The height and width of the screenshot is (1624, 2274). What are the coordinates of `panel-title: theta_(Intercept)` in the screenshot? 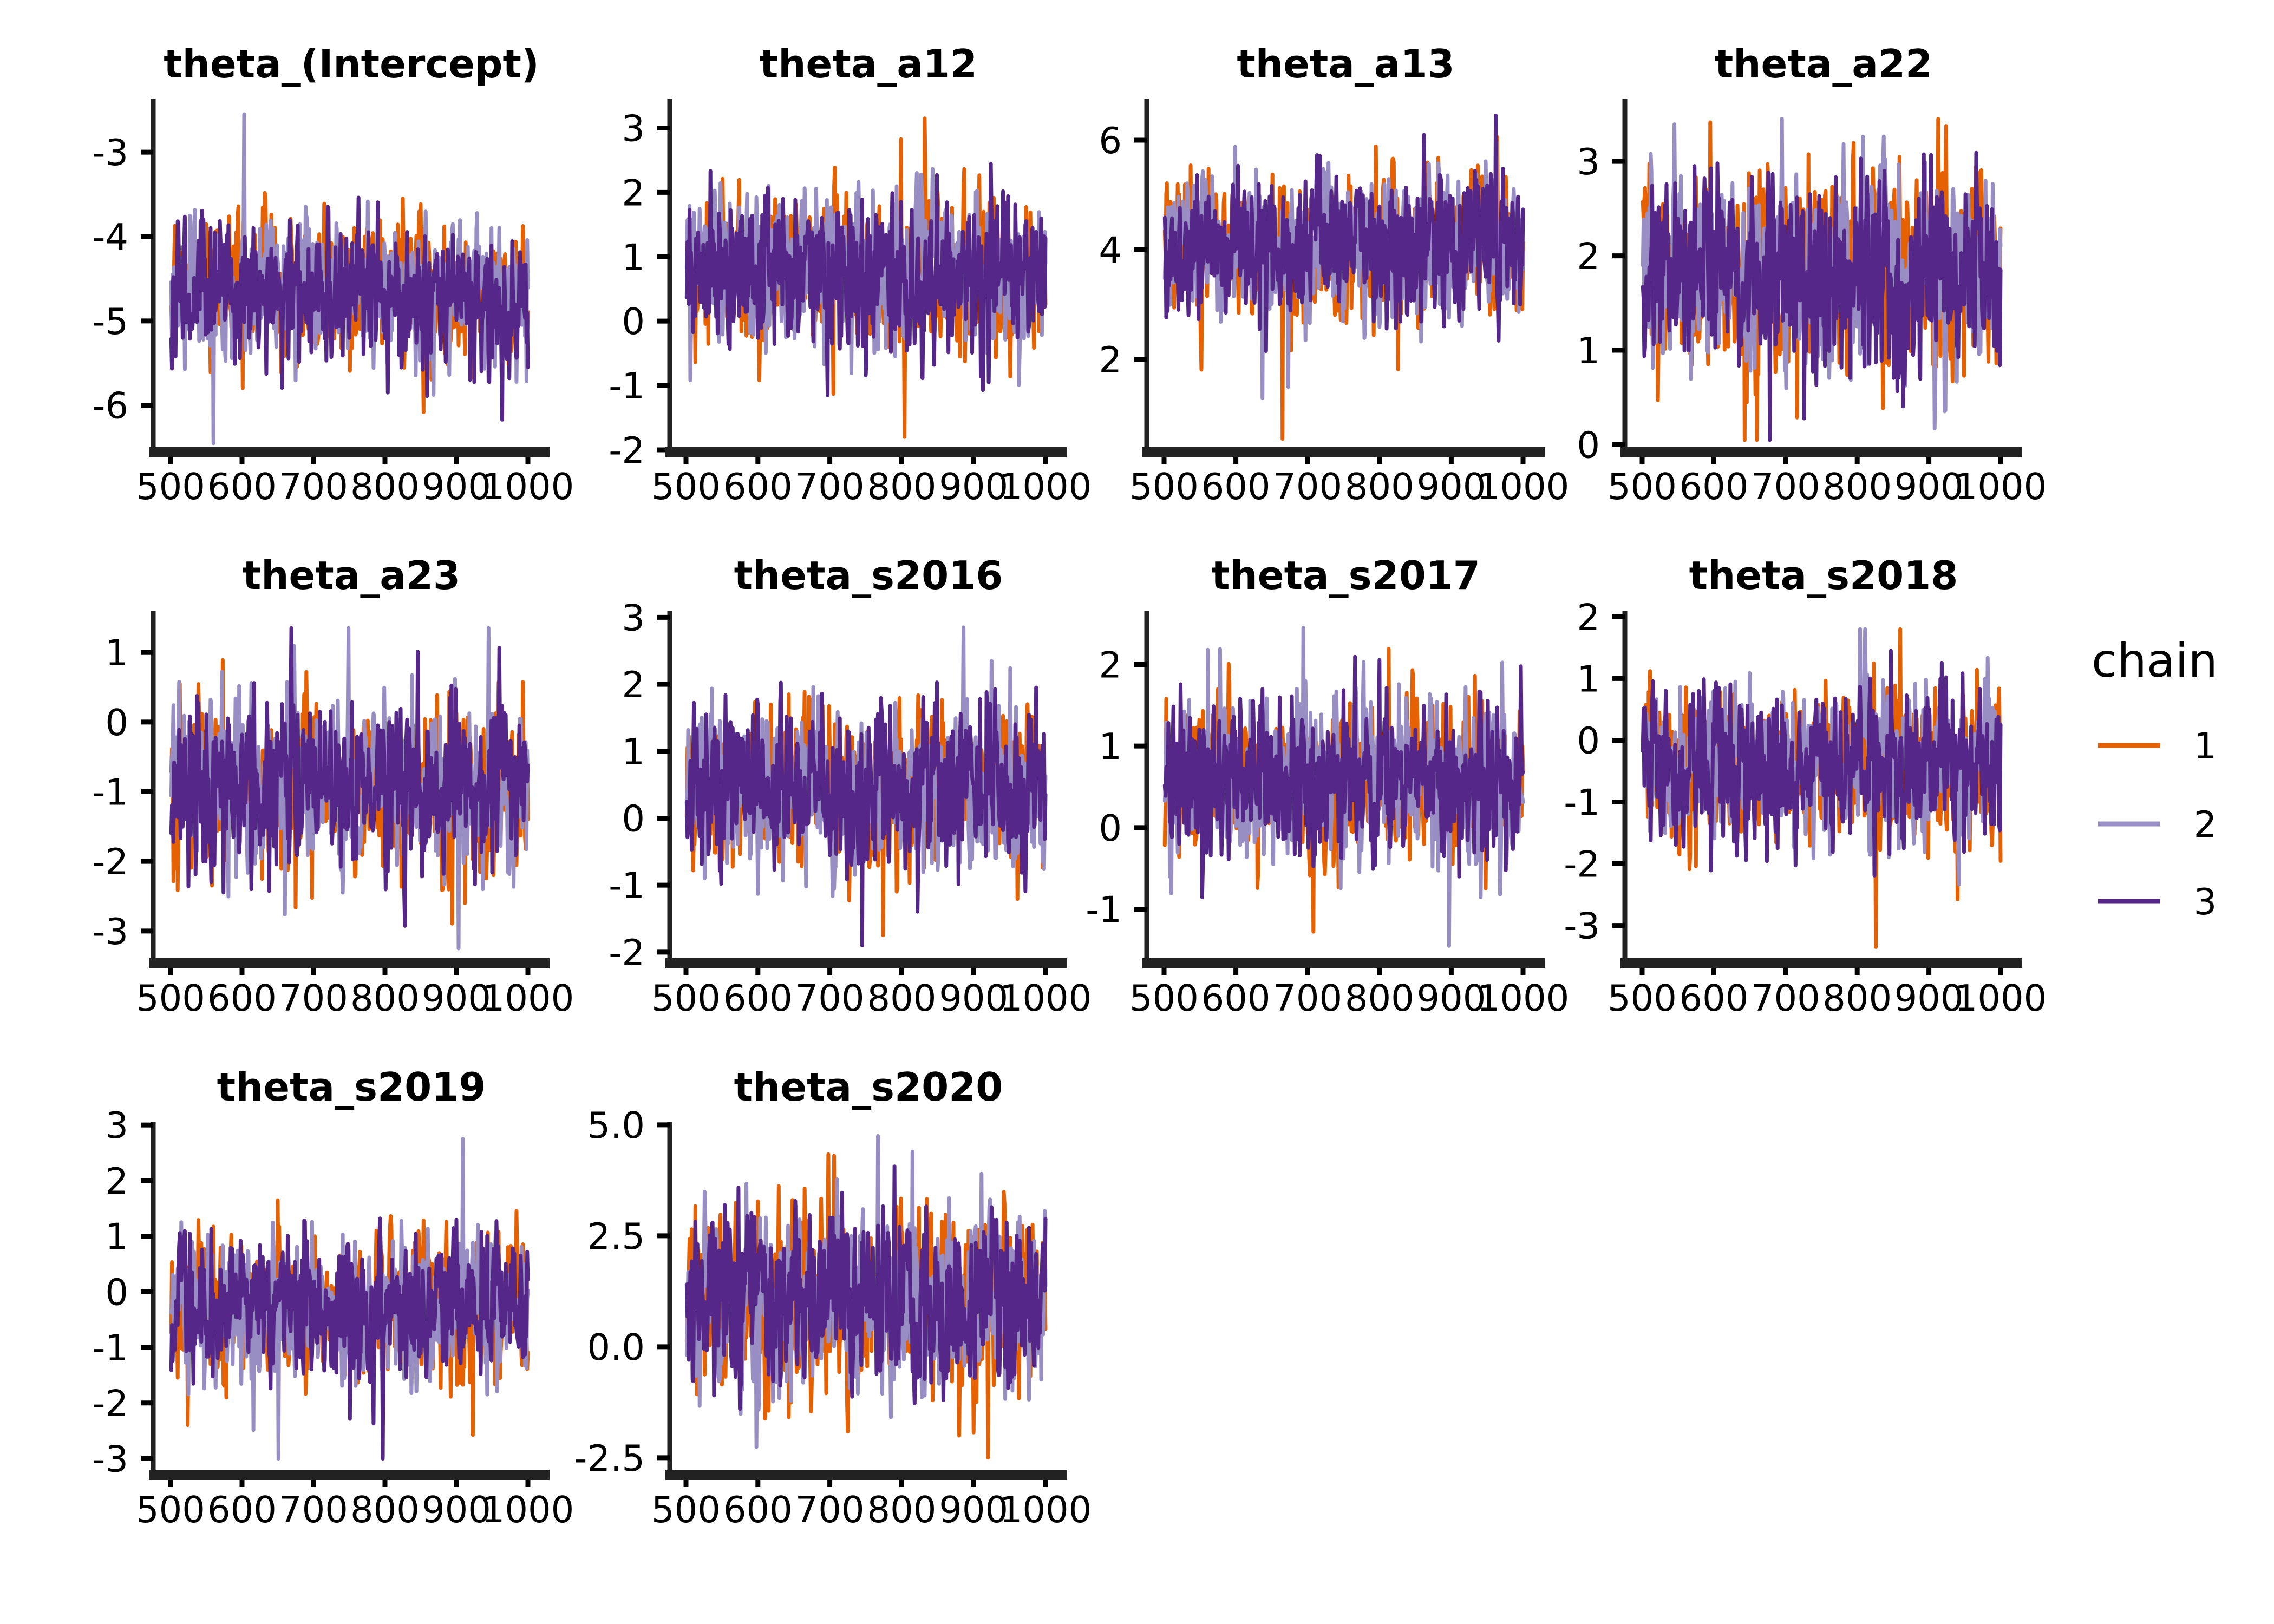 It's located at (352, 64).